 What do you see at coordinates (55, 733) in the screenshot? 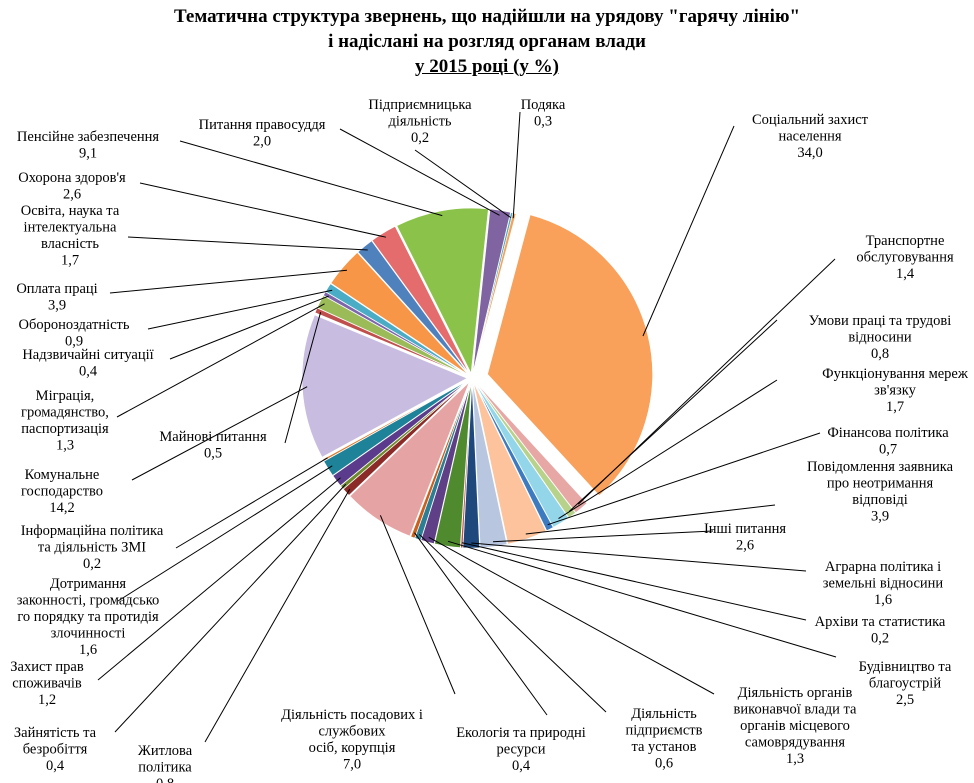
I see `data-label-text: Зайнятість та` at bounding box center [55, 733].